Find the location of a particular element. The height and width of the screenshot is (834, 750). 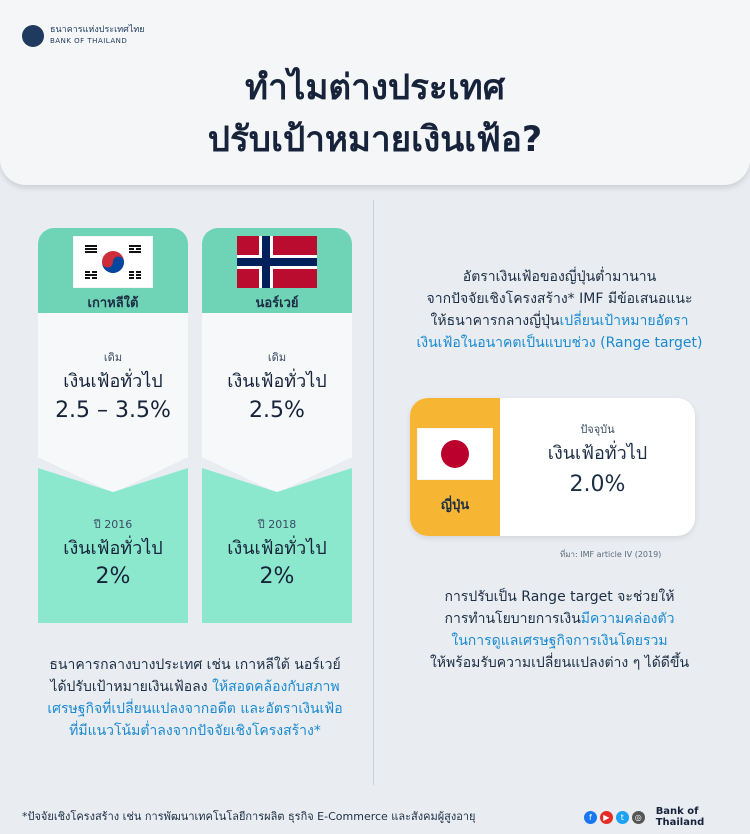

korea-country-label: เกาหลีใต้ is located at coordinates (113, 303).